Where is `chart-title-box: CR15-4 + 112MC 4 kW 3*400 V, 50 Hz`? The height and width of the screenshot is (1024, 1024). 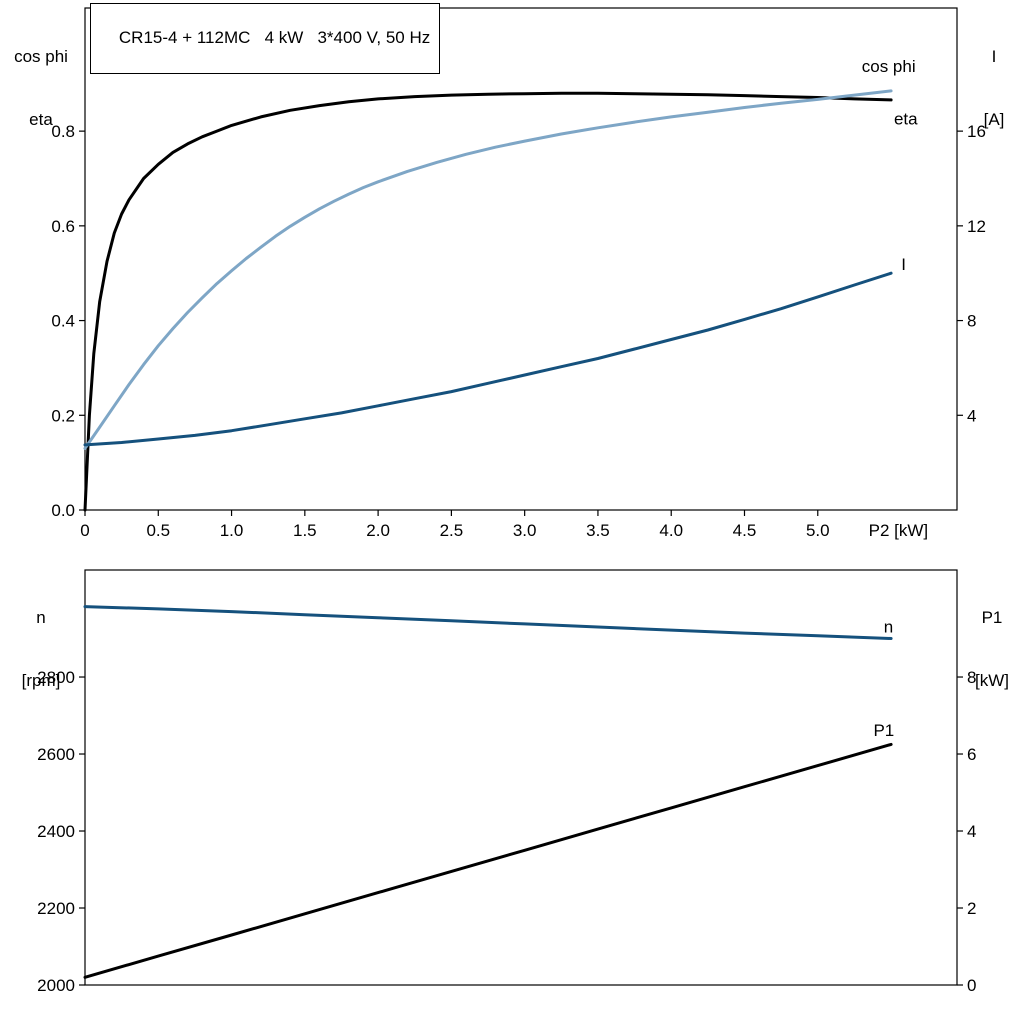 chart-title-box: CR15-4 + 112MC 4 kW 3*400 V, 50 Hz is located at coordinates (265, 38).